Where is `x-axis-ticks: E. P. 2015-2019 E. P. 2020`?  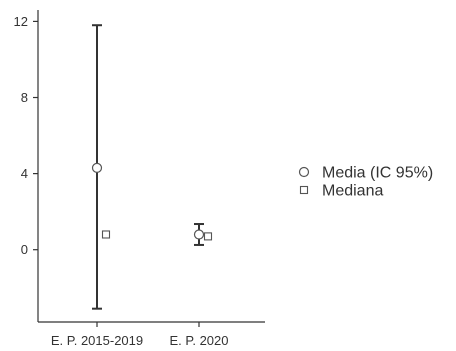 x-axis-ticks: E. P. 2015-2019 E. P. 2020 is located at coordinates (140, 335).